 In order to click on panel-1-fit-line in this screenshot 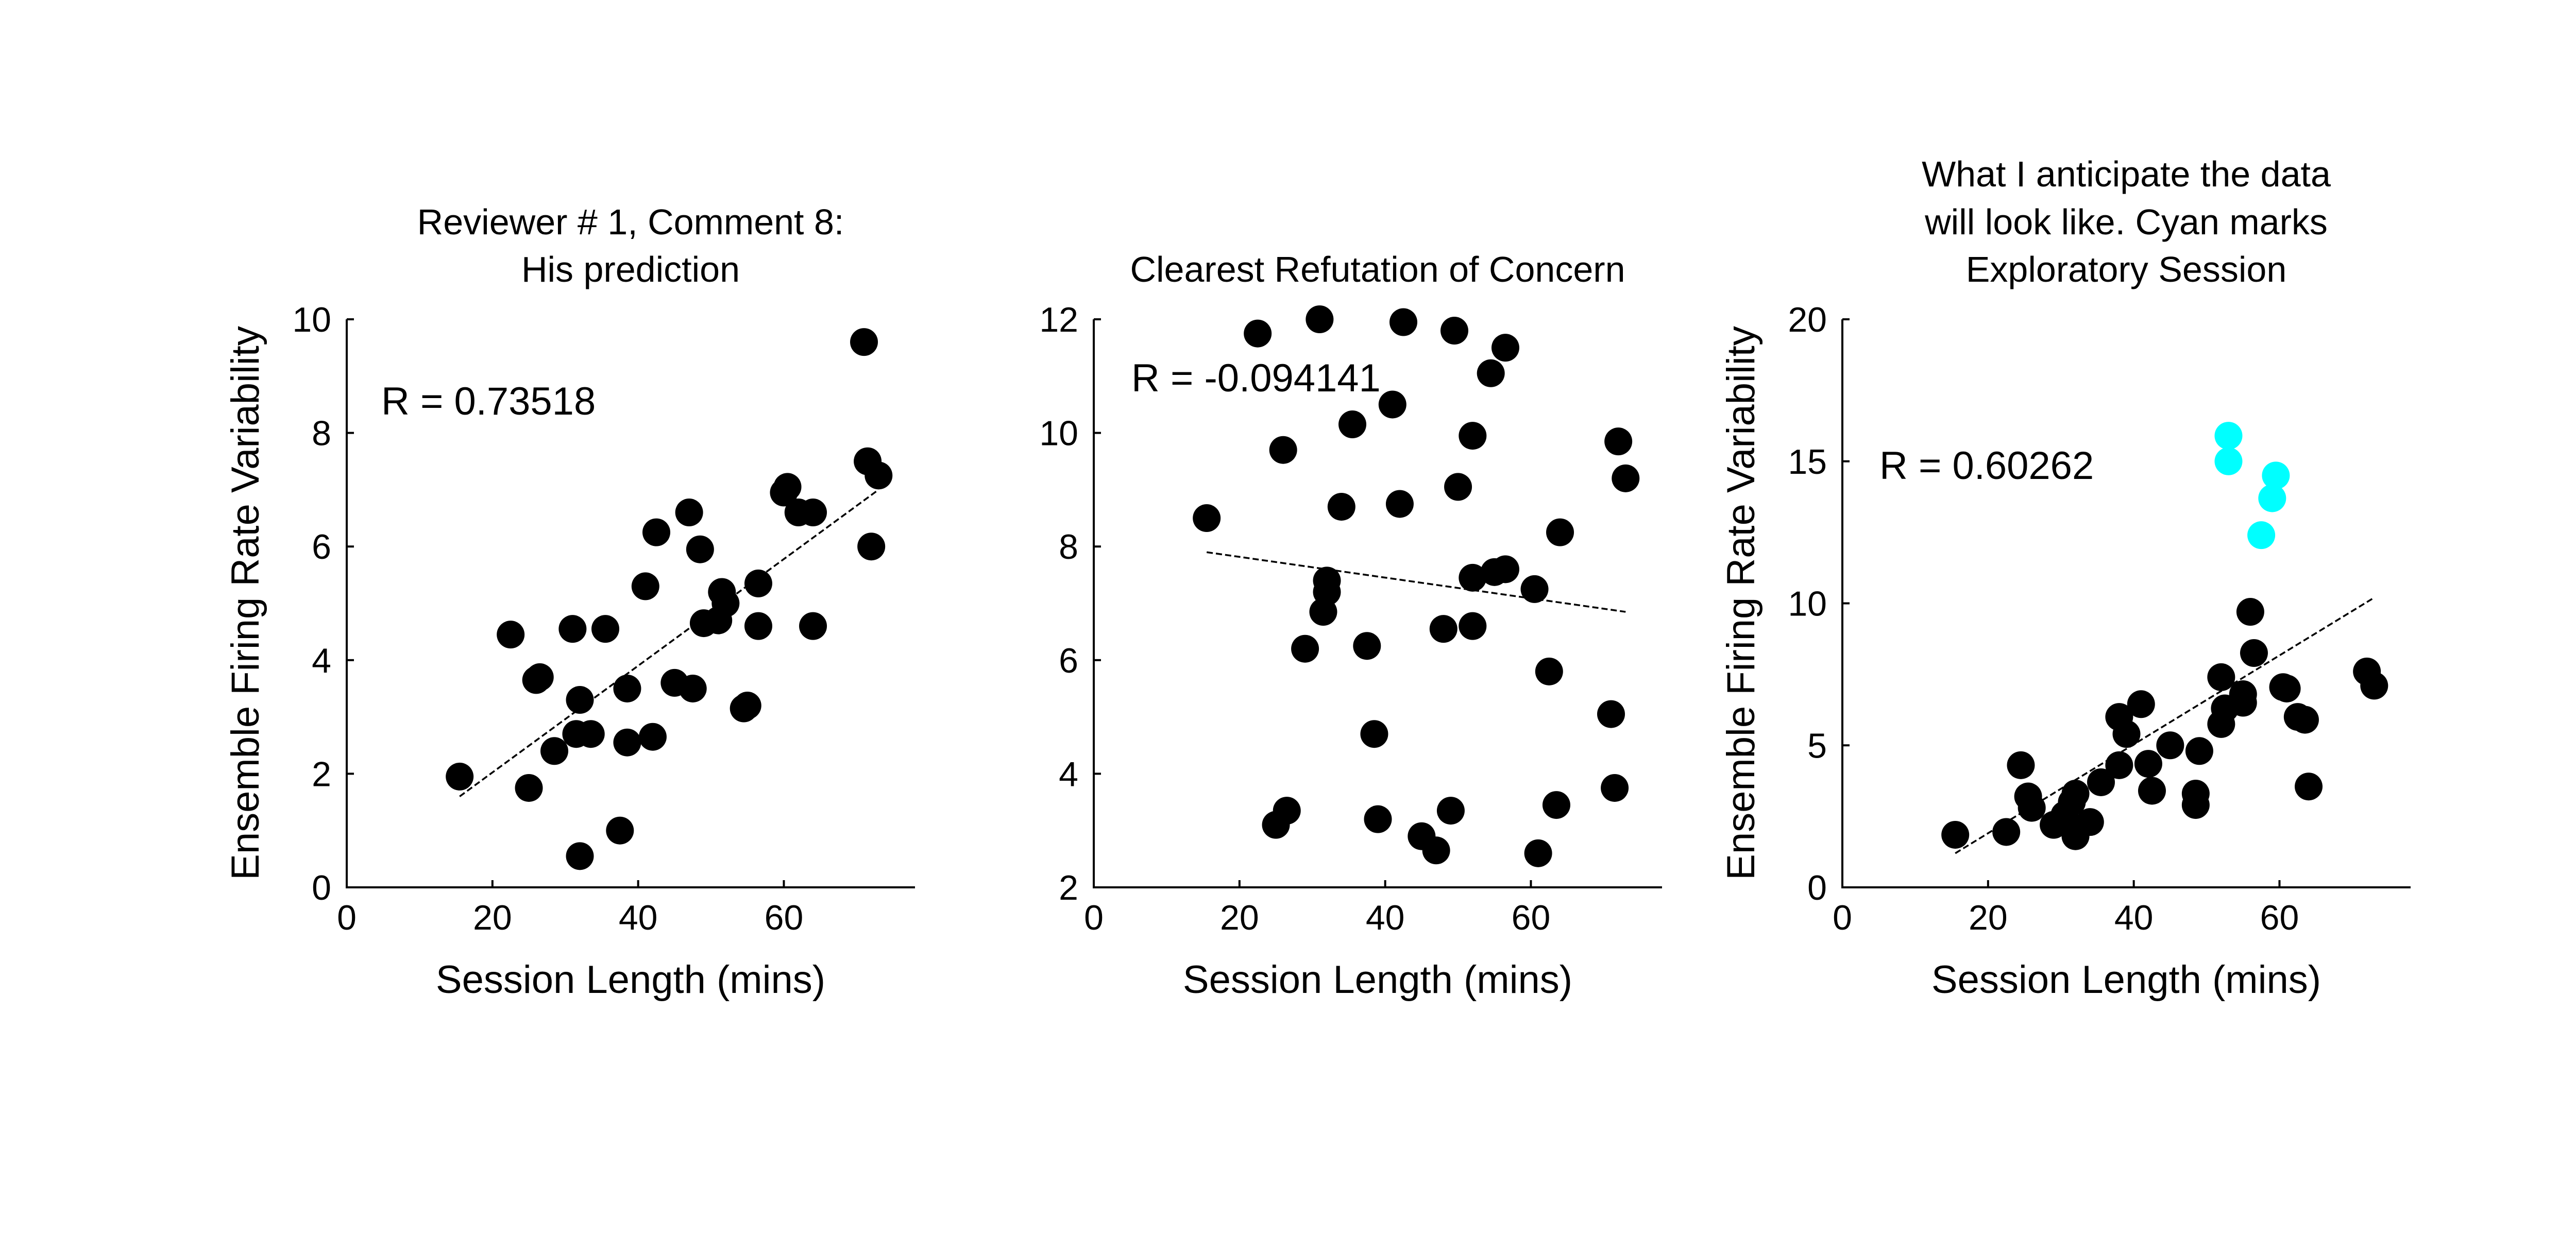, I will do `click(669, 643)`.